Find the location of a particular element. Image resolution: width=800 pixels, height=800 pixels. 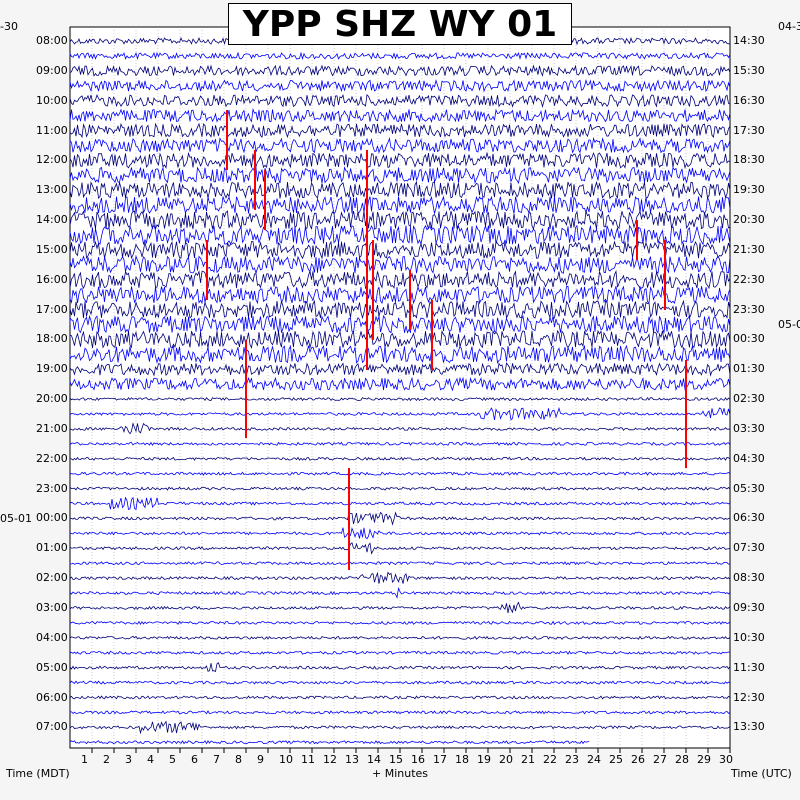

x-tick-label: 6 is located at coordinates (194, 759).